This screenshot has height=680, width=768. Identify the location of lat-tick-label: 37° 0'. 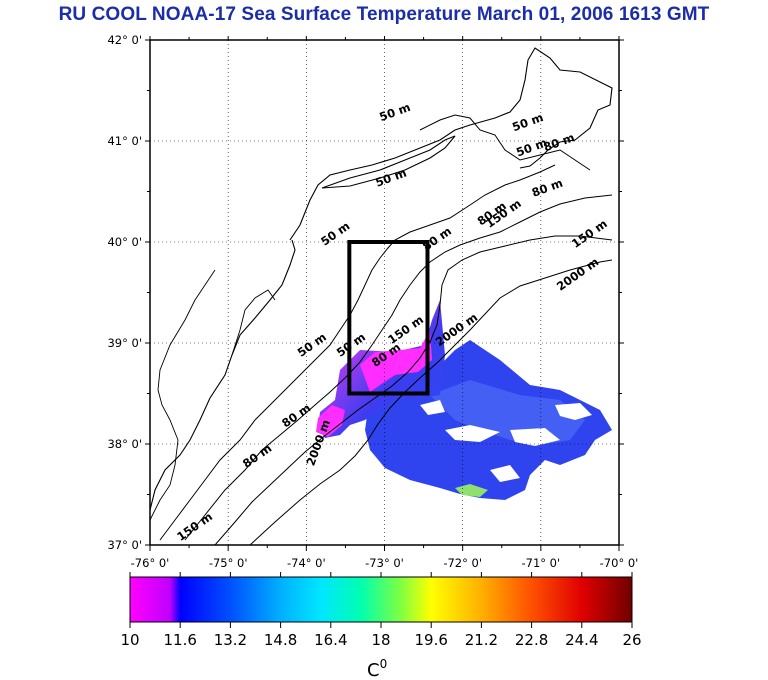
(124, 545).